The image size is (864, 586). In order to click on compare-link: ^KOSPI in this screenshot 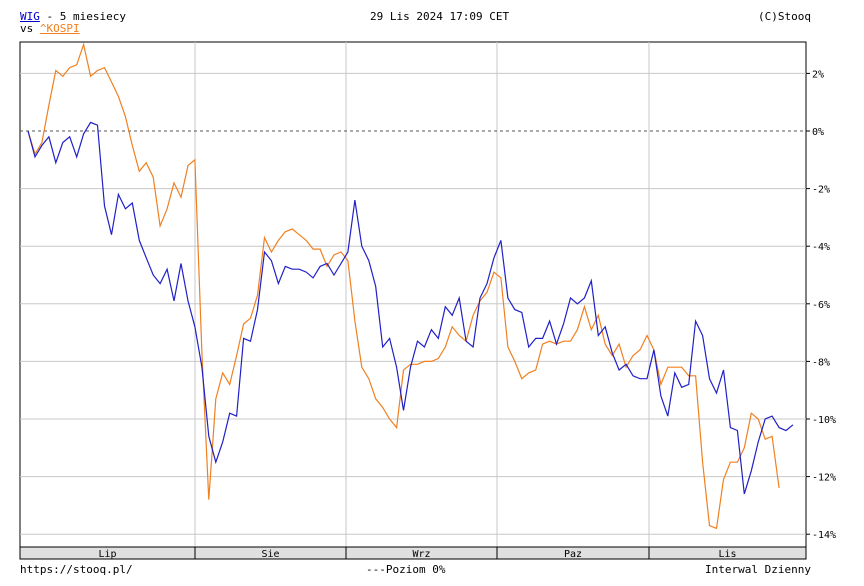, I will do `click(59, 28)`.